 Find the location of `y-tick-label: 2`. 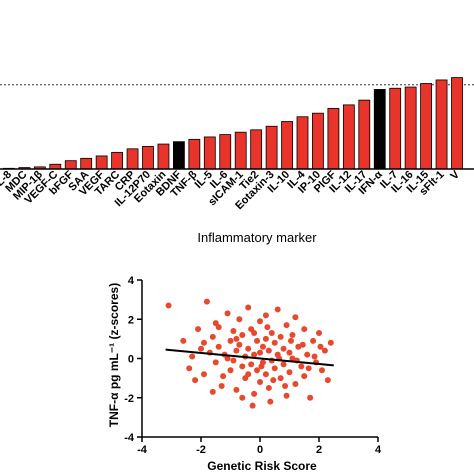

y-tick-label: 2 is located at coordinates (131, 320).